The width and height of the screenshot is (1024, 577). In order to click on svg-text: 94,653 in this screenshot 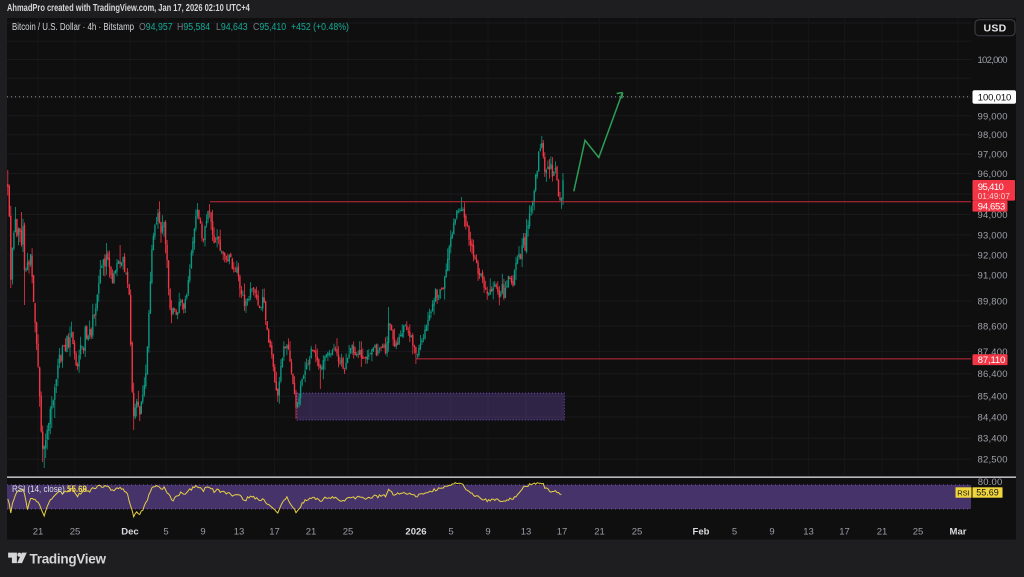, I will do `click(992, 207)`.